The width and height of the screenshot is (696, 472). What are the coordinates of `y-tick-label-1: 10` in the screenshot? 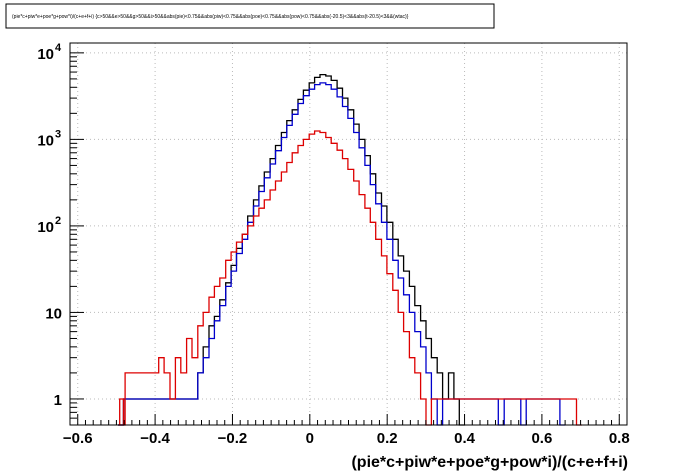 It's located at (53, 313).